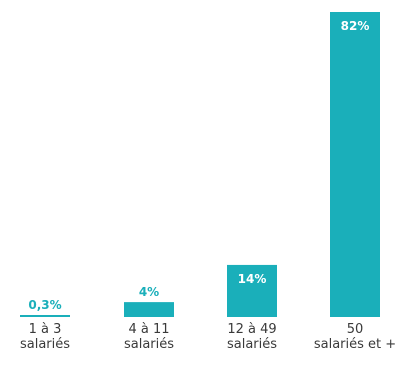 The height and width of the screenshot is (365, 409). Describe the element at coordinates (252, 279) in the screenshot. I see `value-label-3: 14%` at that location.